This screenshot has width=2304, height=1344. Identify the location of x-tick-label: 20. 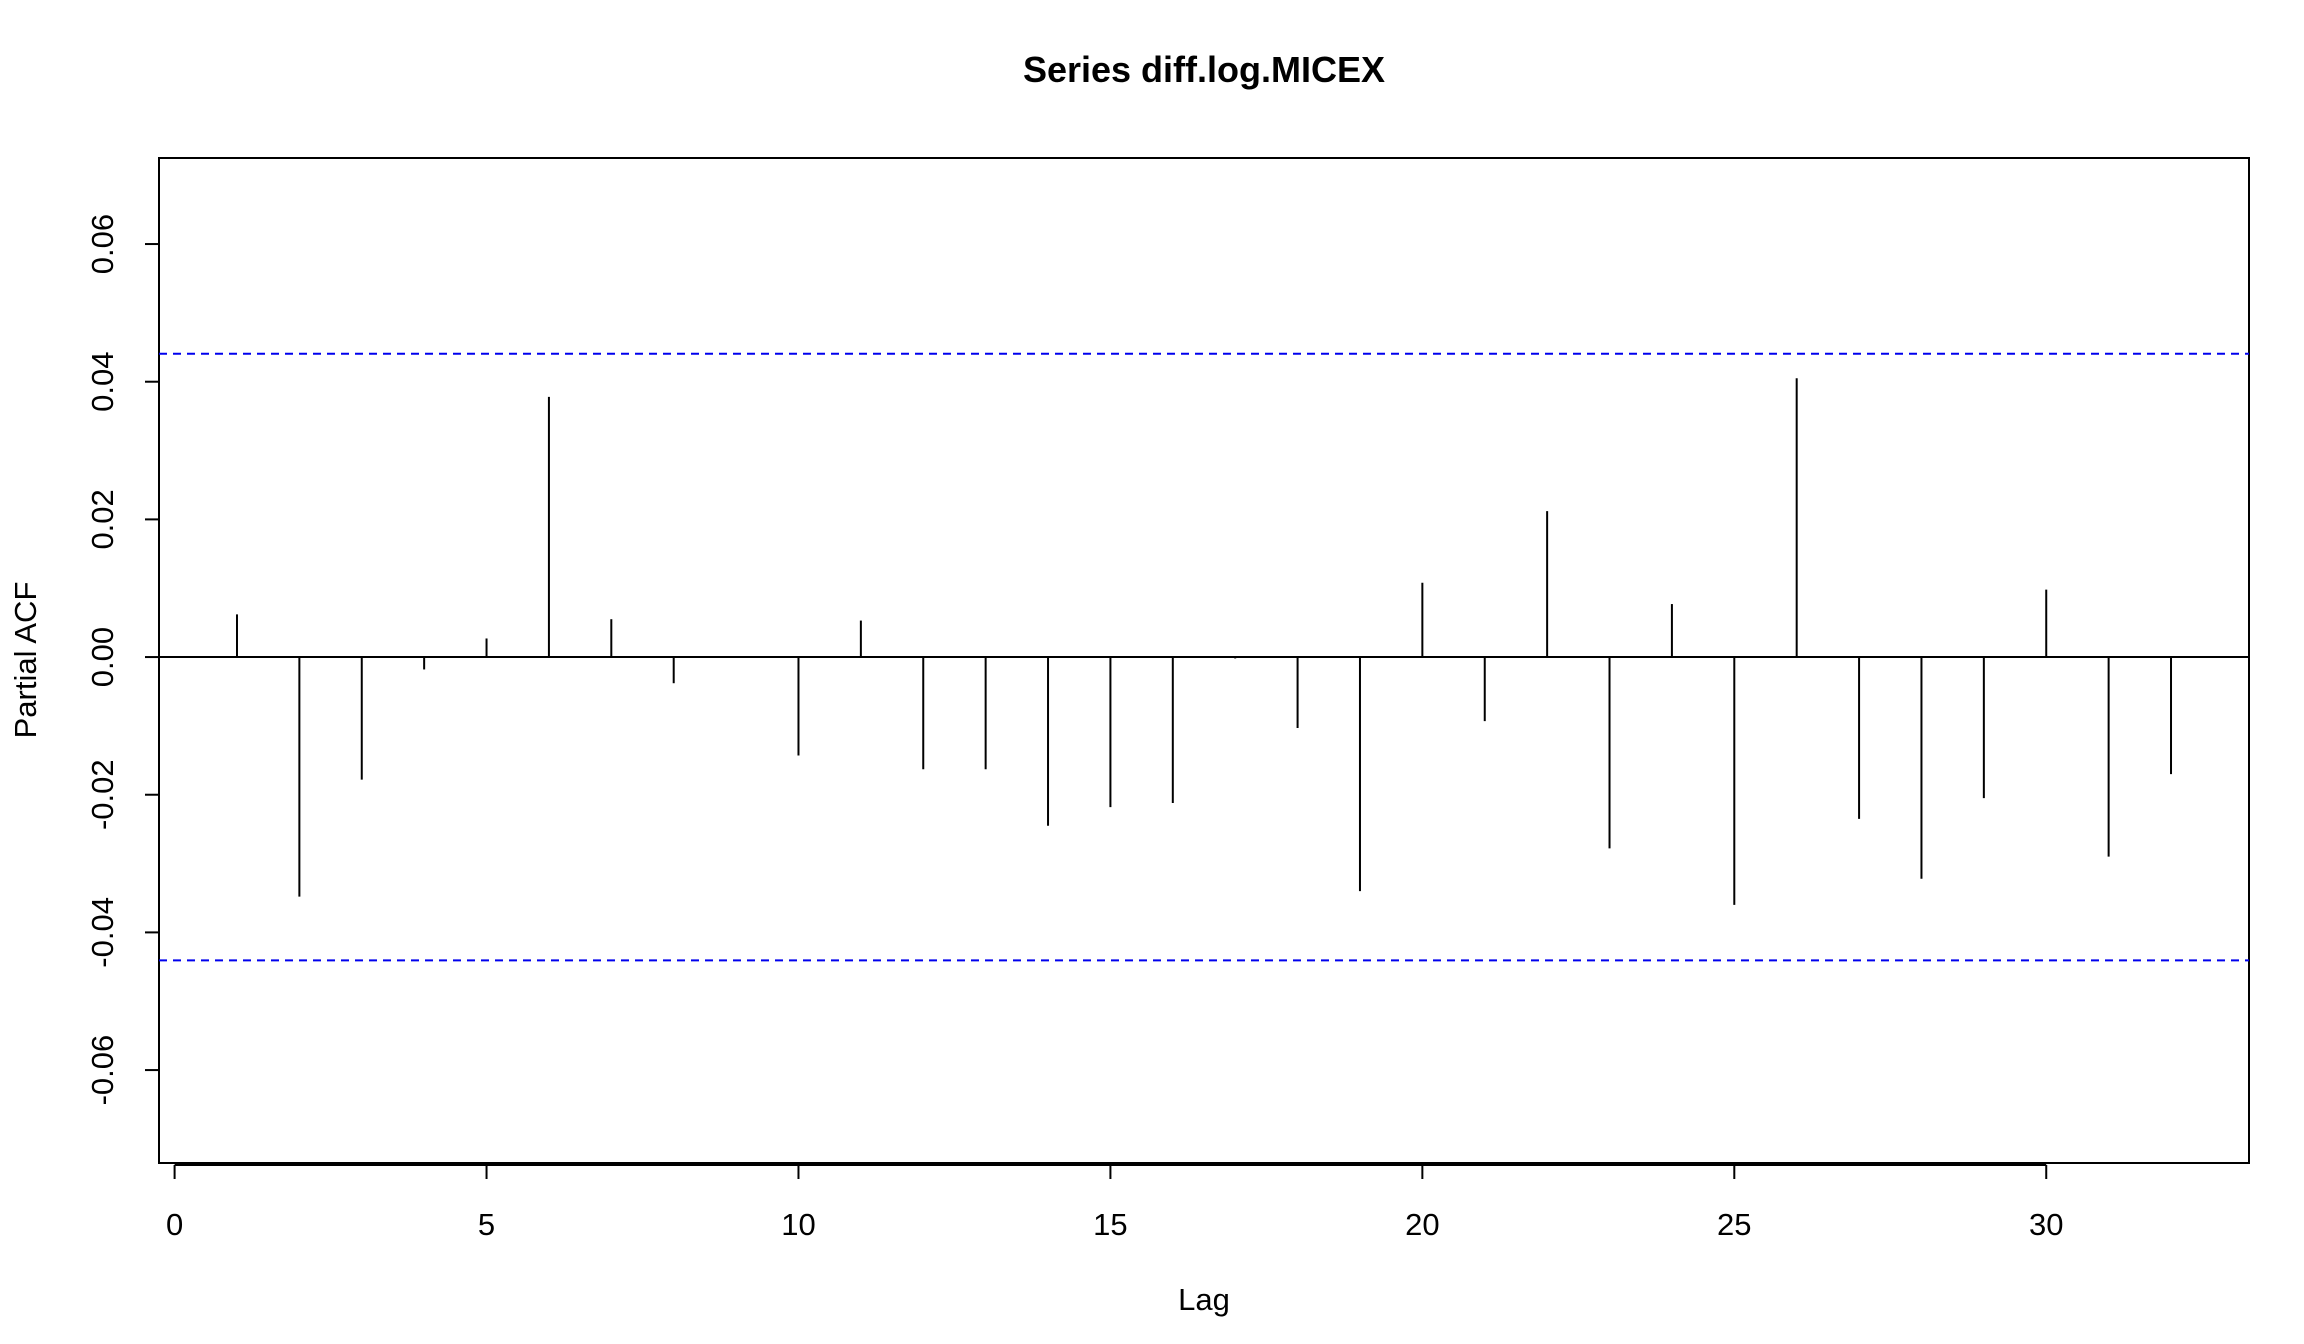
(1422, 1224).